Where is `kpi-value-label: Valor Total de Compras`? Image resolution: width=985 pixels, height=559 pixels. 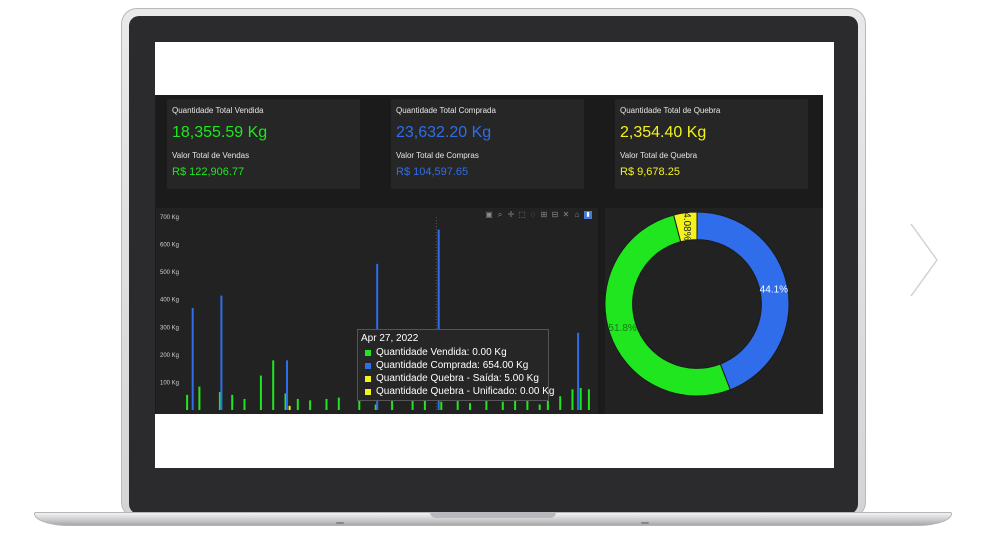
kpi-value-label: Valor Total de Compras is located at coordinates (437, 155).